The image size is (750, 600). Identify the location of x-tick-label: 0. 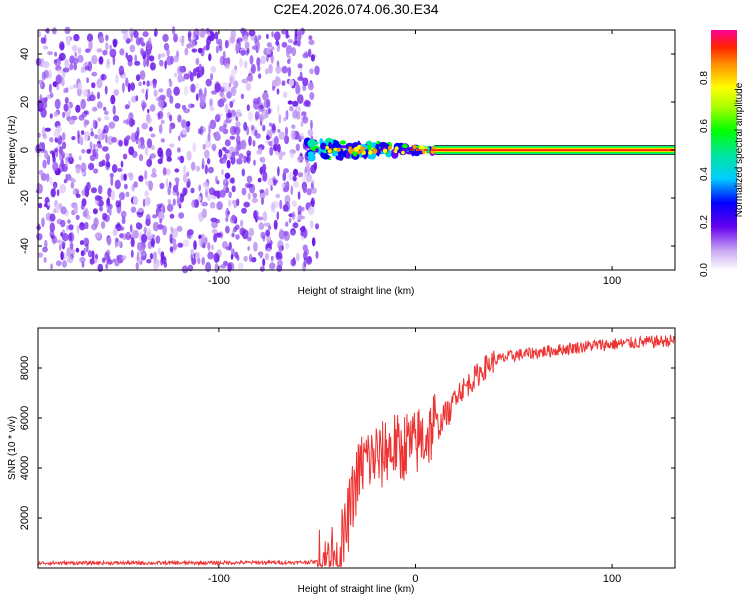
(415, 579).